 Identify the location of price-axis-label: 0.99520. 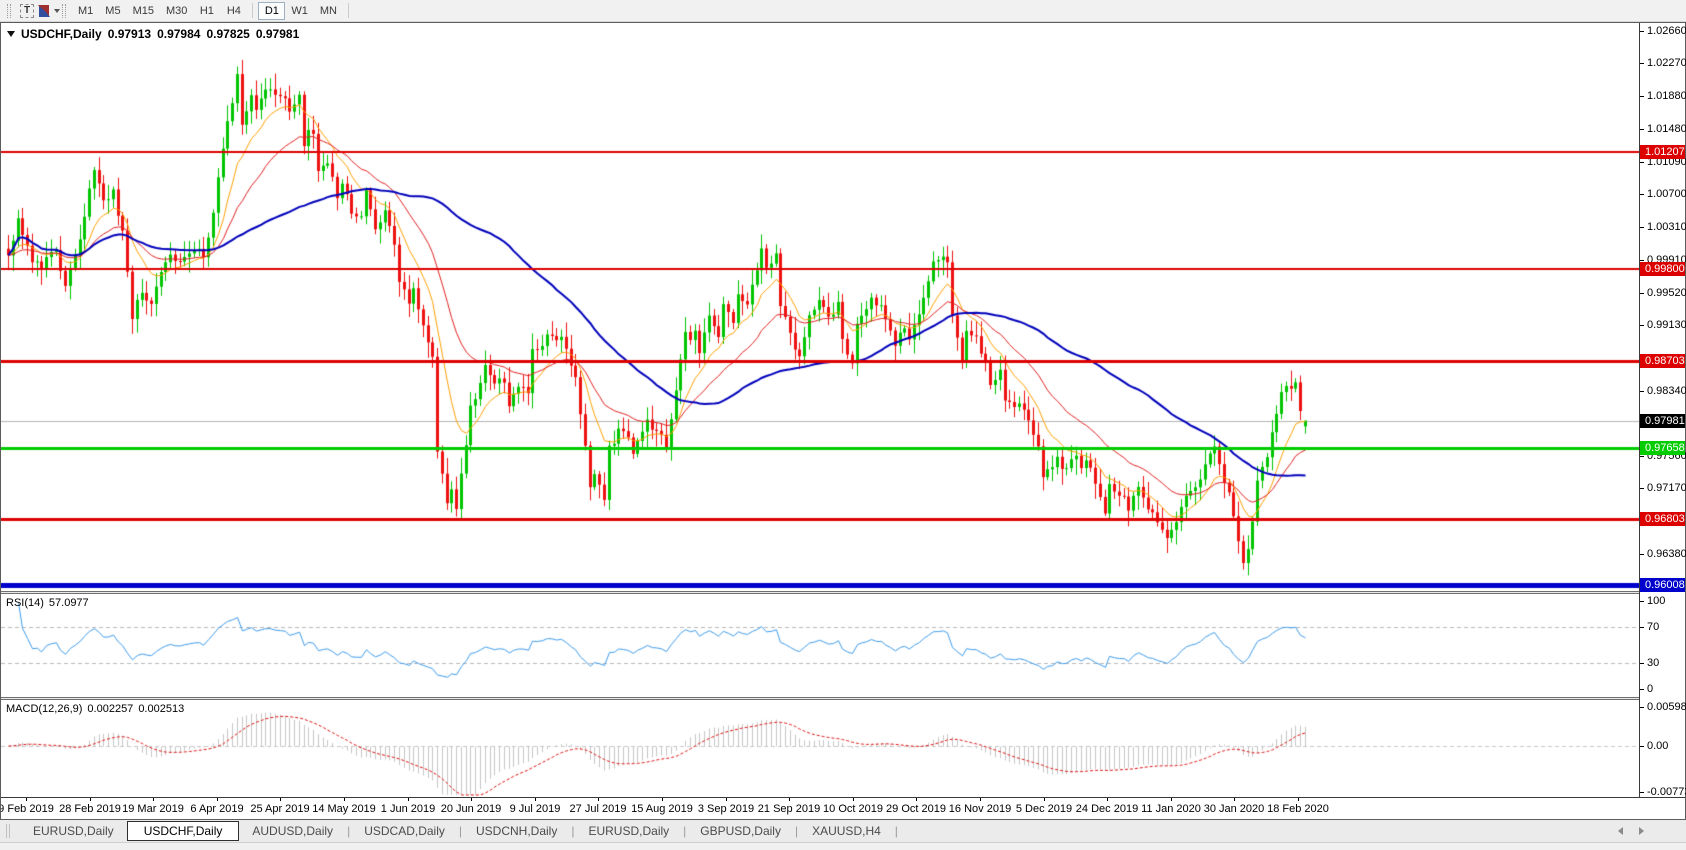
(1666, 293).